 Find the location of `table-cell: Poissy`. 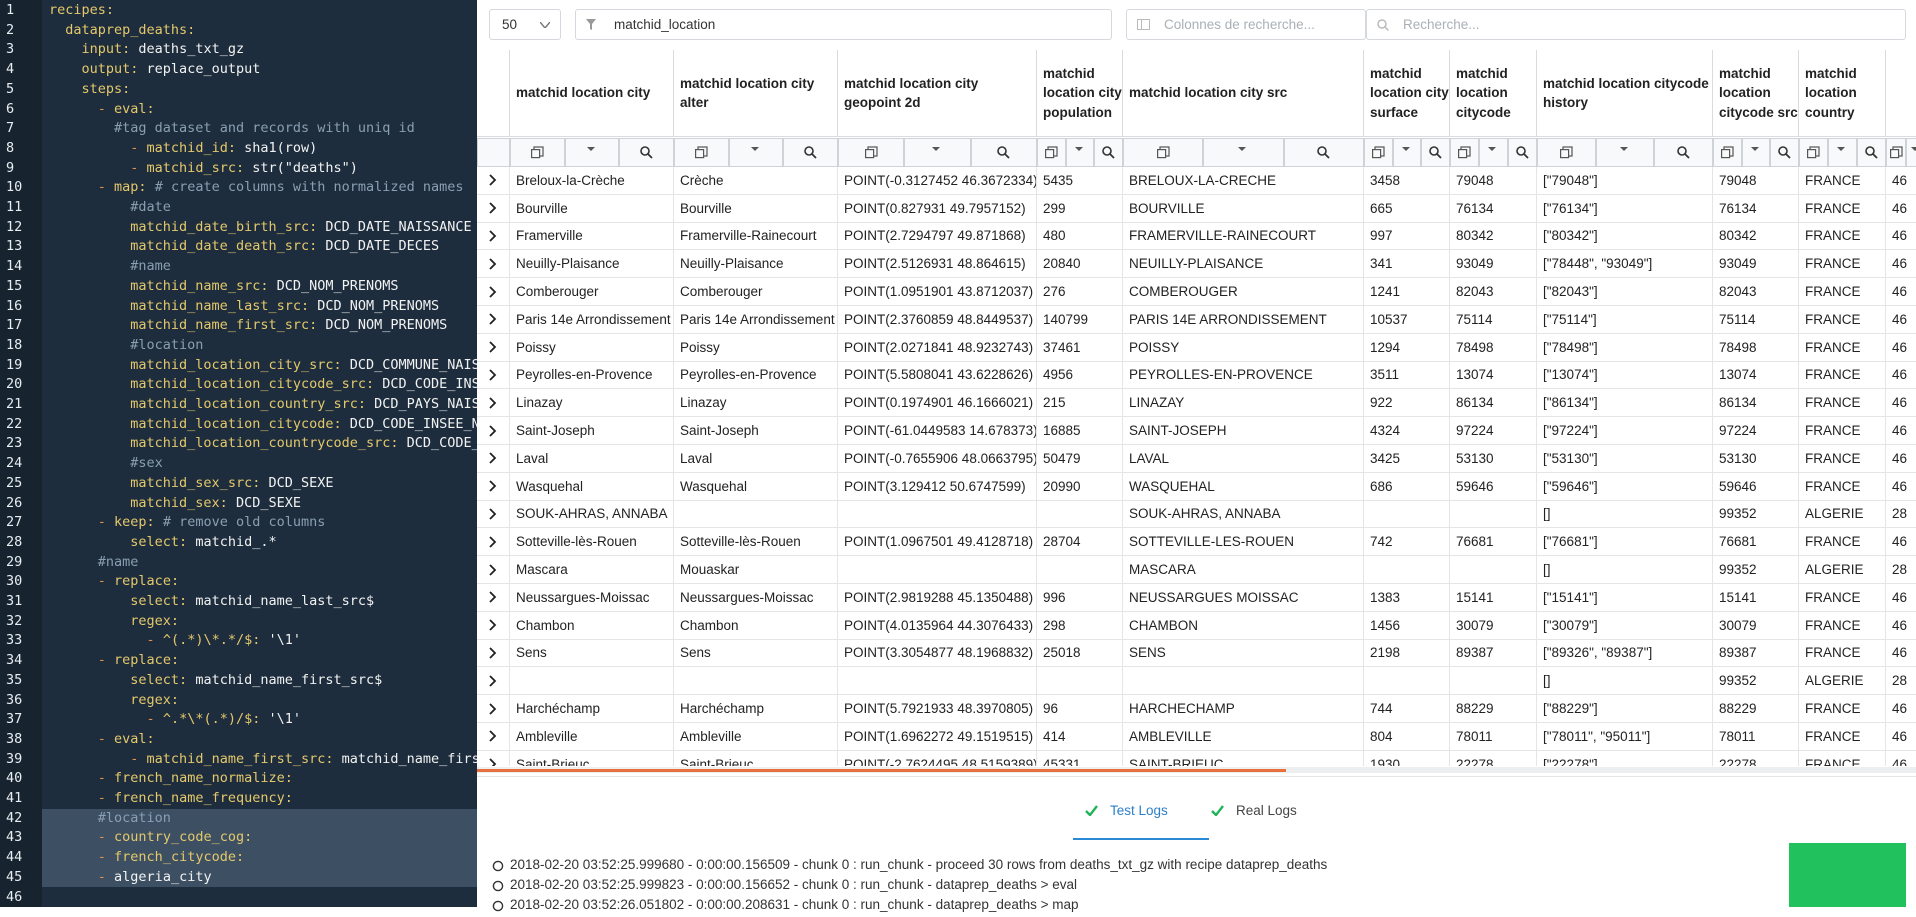

table-cell: Poissy is located at coordinates (756, 348).